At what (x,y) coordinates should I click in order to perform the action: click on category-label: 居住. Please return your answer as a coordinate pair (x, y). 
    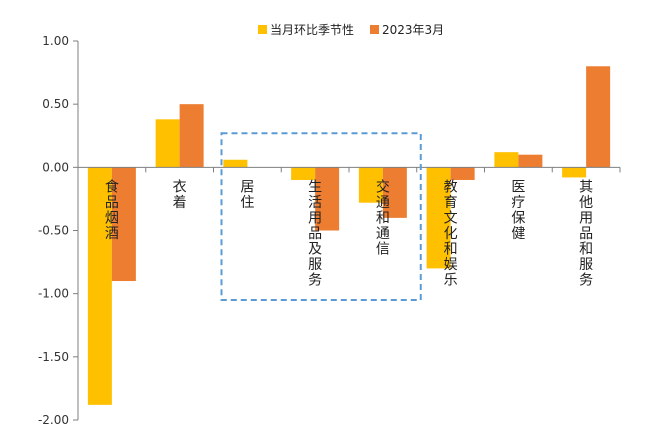
    Looking at the image, I should click on (247, 195).